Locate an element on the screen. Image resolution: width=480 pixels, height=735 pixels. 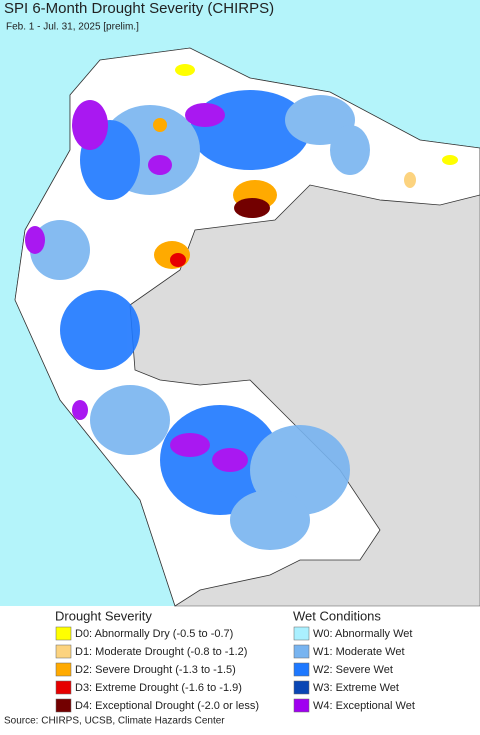
legend-label: W2: Severe Wet is located at coordinates (353, 670).